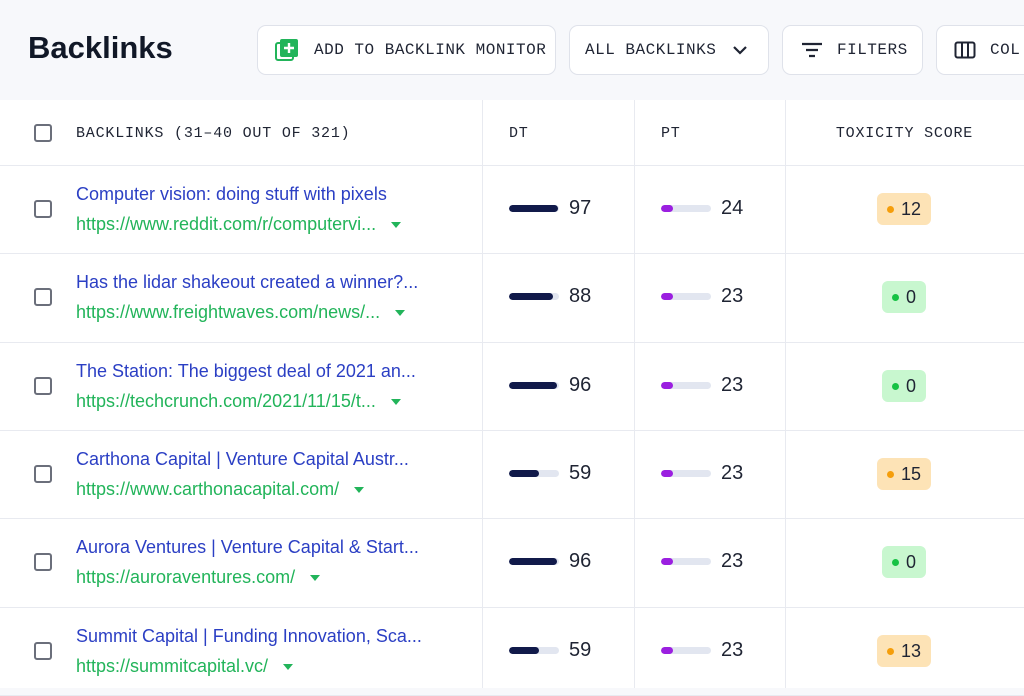 The image size is (1024, 696). I want to click on dt-value: 97, so click(580, 208).